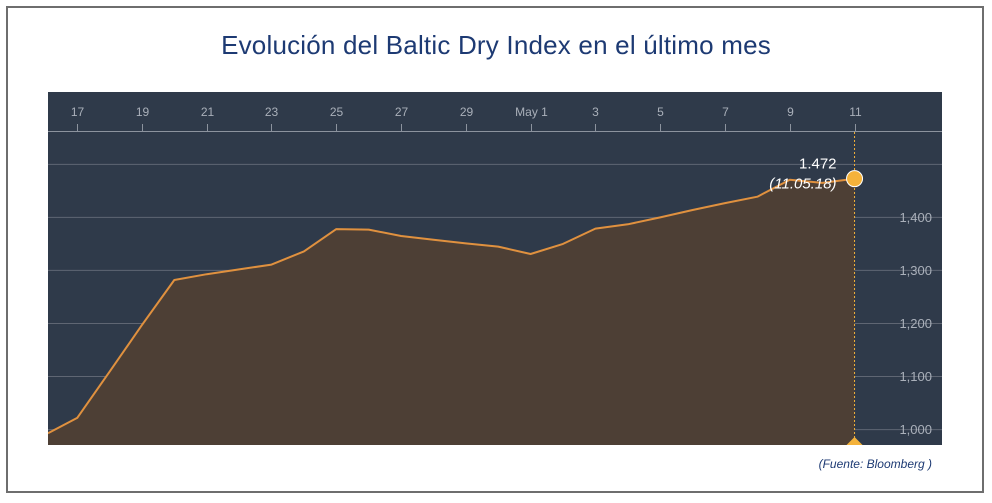 The width and height of the screenshot is (992, 503). What do you see at coordinates (915, 270) in the screenshot?
I see `y-tick-label: 1,300` at bounding box center [915, 270].